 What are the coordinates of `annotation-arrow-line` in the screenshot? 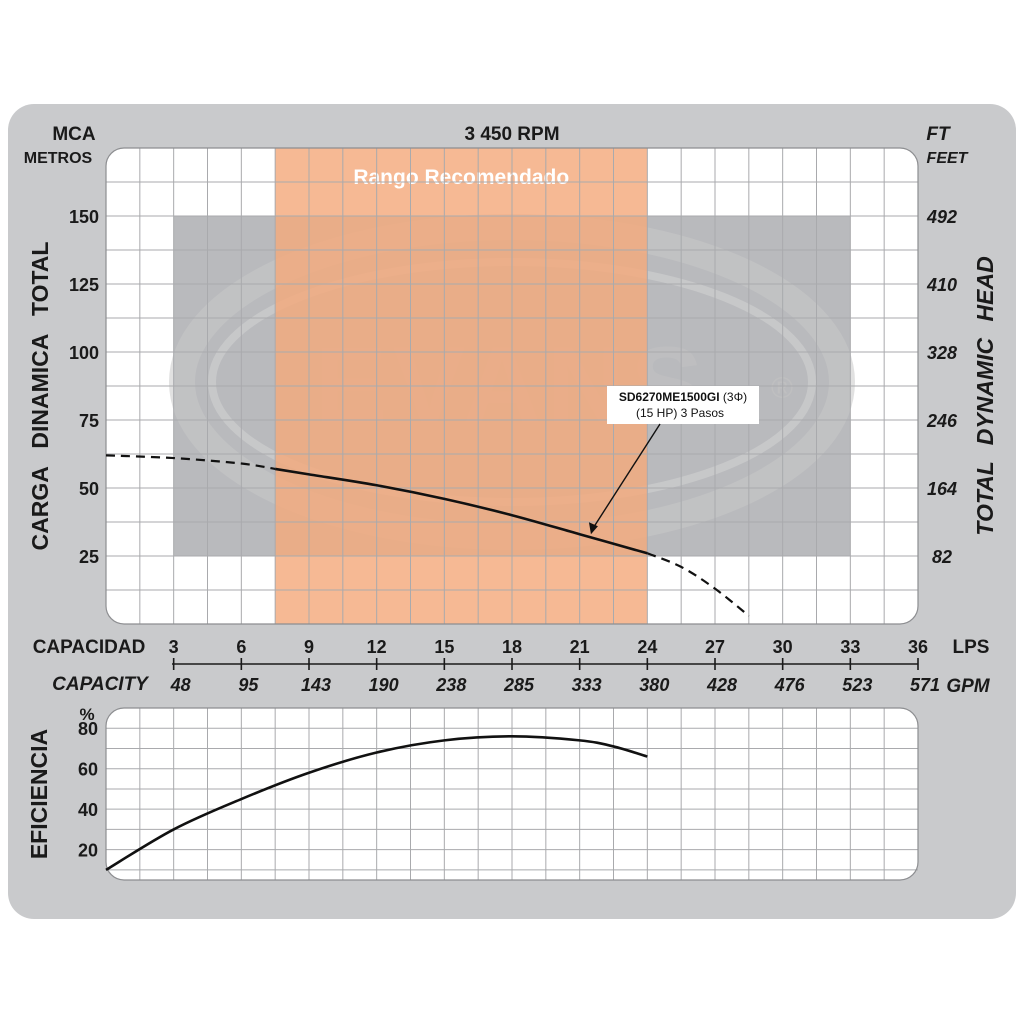 It's located at (627, 474).